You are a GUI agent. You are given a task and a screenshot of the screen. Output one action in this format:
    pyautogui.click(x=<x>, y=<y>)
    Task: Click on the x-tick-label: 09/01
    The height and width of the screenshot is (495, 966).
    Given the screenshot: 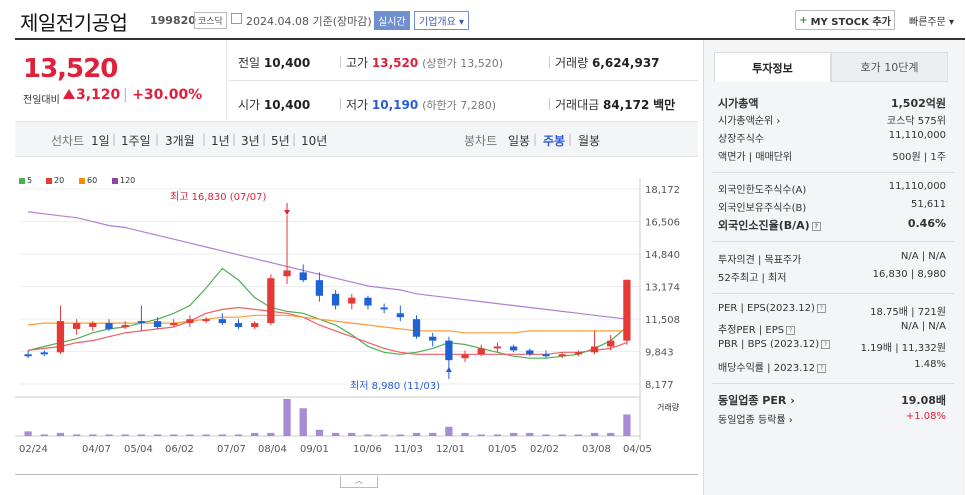 What is the action you would take?
    pyautogui.click(x=314, y=449)
    